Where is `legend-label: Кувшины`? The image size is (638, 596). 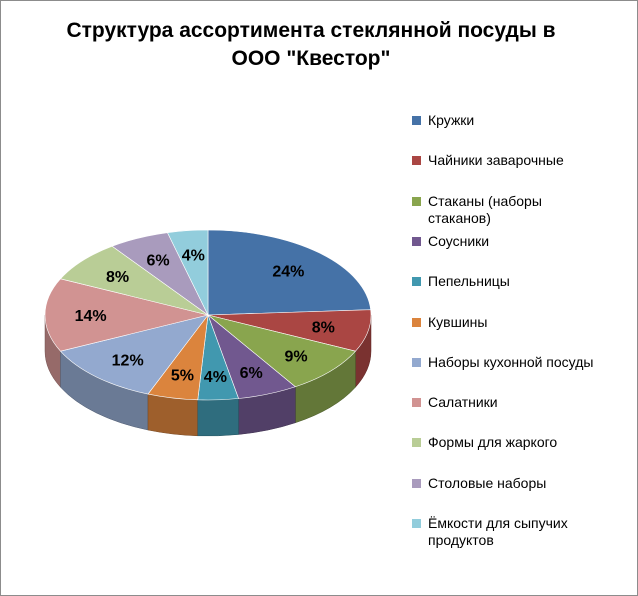
legend-label: Кувшины is located at coordinates (528, 322).